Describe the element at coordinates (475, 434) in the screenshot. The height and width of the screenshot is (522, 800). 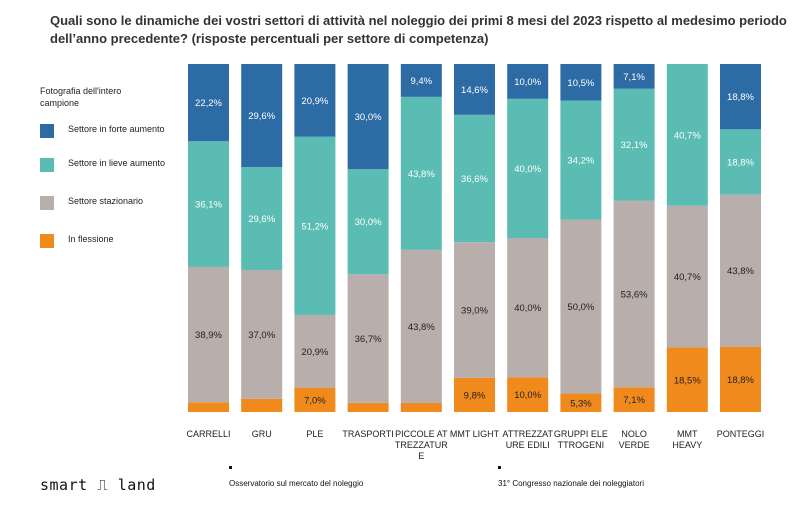
I see `category-label: MMT LIGHT` at that location.